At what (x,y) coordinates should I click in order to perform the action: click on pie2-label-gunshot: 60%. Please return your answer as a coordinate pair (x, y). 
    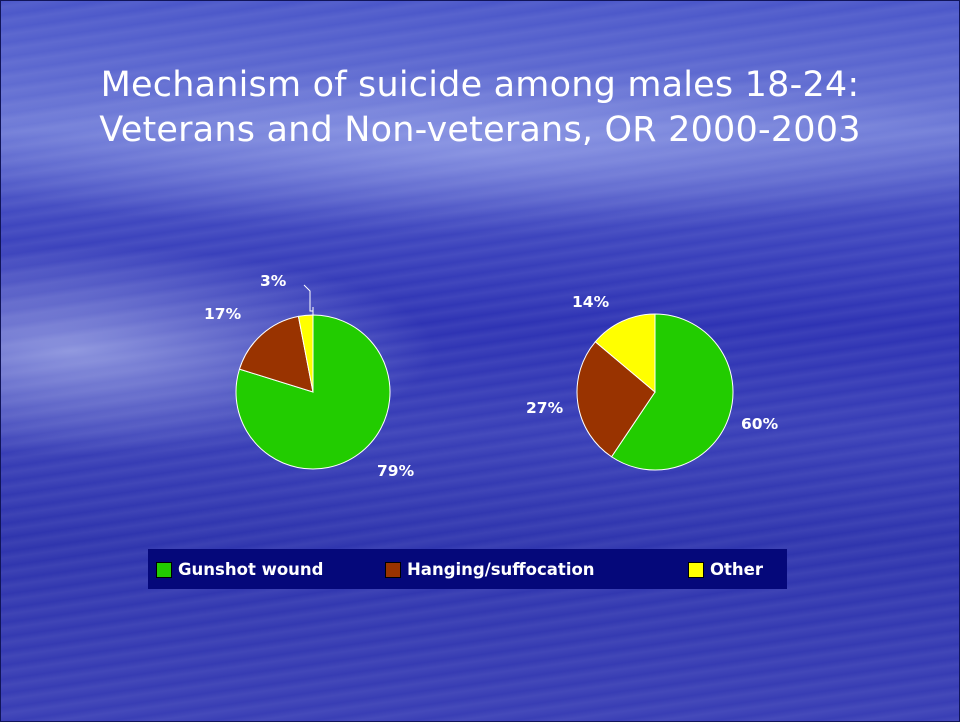
    Looking at the image, I should click on (760, 424).